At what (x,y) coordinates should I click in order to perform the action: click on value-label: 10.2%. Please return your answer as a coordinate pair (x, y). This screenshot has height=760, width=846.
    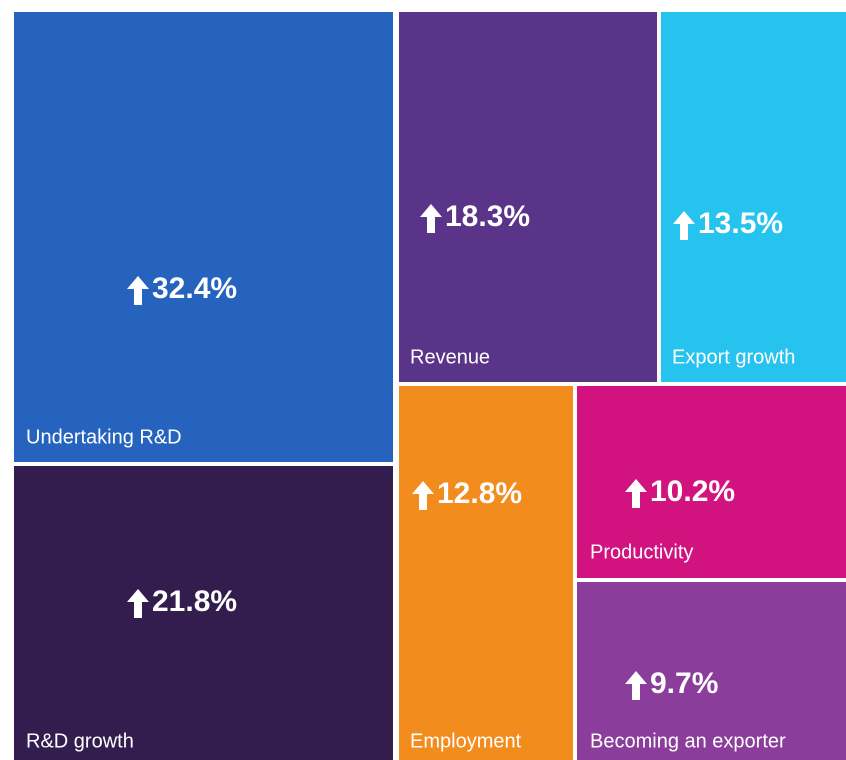
    Looking at the image, I should click on (692, 491).